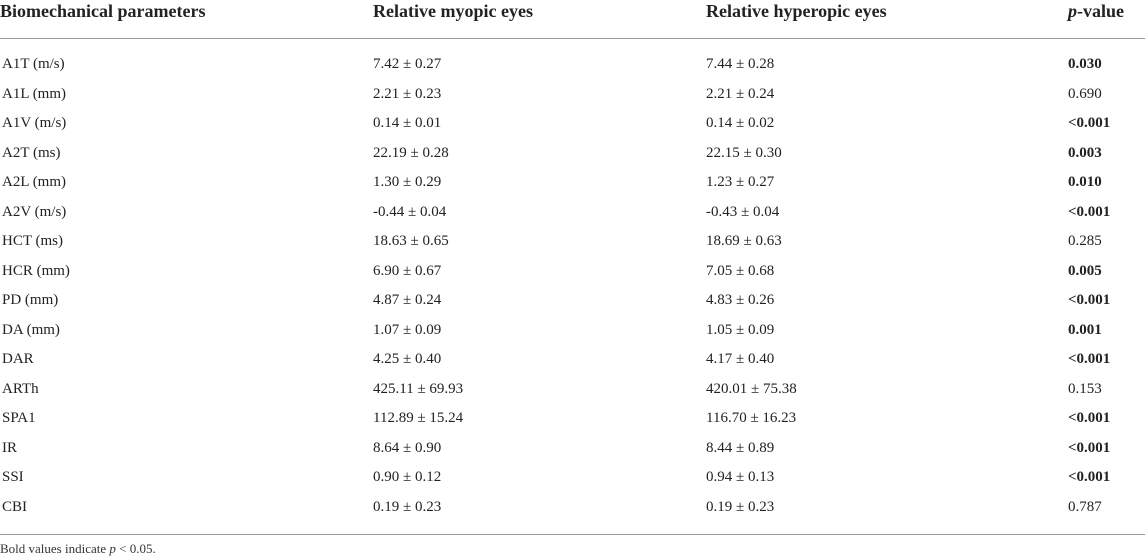 The image size is (1145, 560). What do you see at coordinates (572, 66) in the screenshot?
I see `table-row: A1T (m/s) 7.42 ± 0.27 7.44 ± 0.28 0.030` at bounding box center [572, 66].